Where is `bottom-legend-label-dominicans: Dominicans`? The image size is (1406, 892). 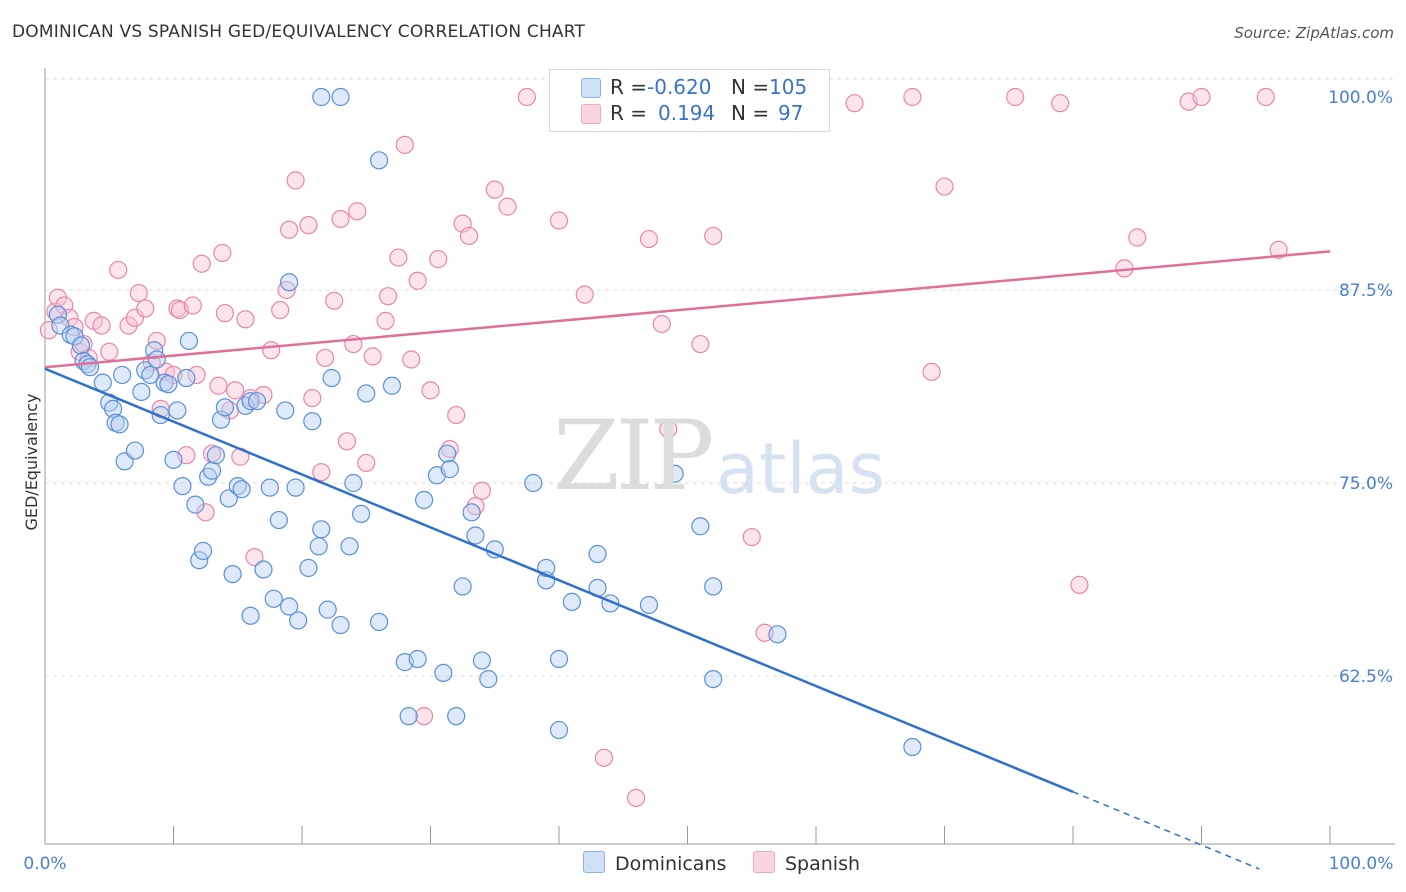 bottom-legend-label-dominicans: Dominicans is located at coordinates (671, 864).